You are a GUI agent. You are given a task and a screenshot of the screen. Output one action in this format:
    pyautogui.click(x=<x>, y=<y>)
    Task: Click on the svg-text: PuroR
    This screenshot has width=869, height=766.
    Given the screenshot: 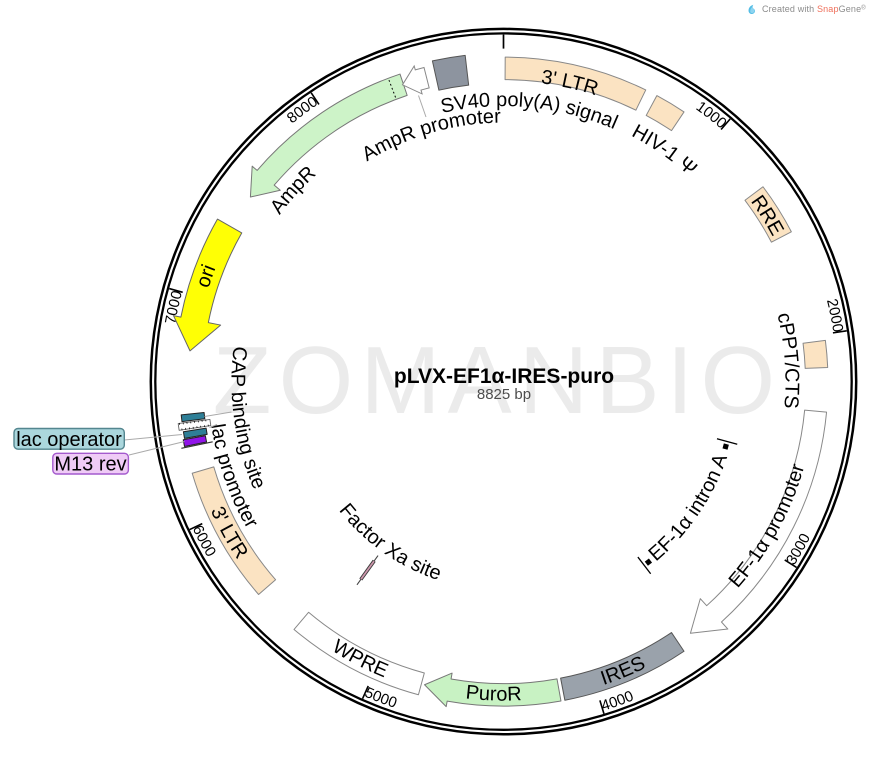 What is the action you would take?
    pyautogui.click(x=493, y=693)
    